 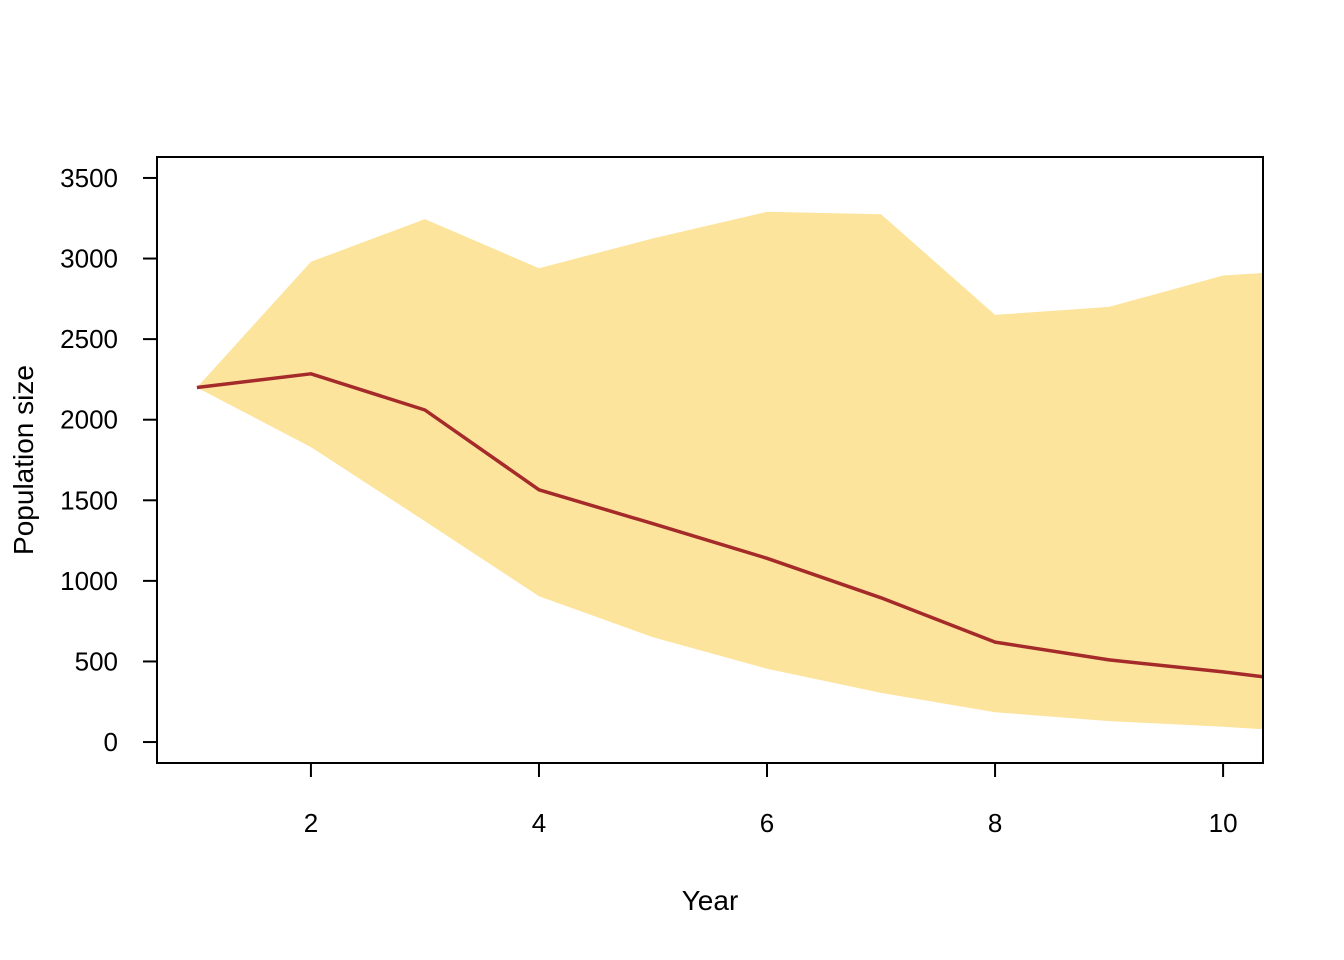 What do you see at coordinates (108, 460) in the screenshot?
I see `y-axis: 0 500 1000 1500 2000 2500 3000 3500` at bounding box center [108, 460].